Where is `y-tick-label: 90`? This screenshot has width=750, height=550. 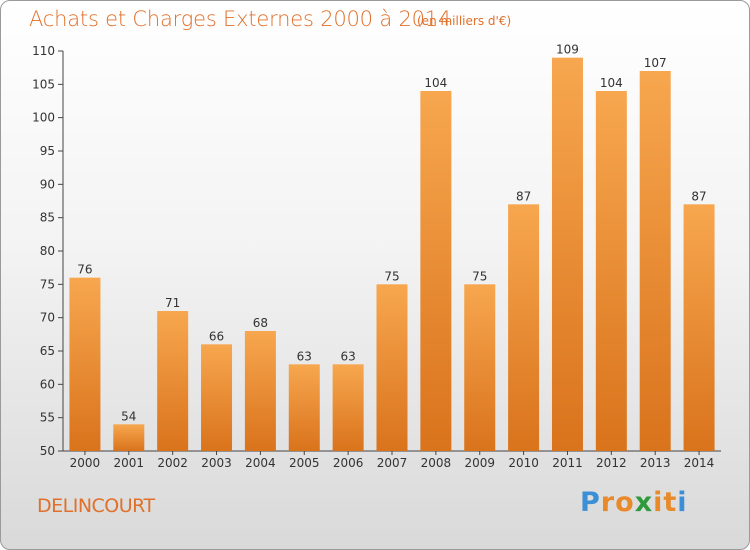
y-tick-label: 90 is located at coordinates (47, 184).